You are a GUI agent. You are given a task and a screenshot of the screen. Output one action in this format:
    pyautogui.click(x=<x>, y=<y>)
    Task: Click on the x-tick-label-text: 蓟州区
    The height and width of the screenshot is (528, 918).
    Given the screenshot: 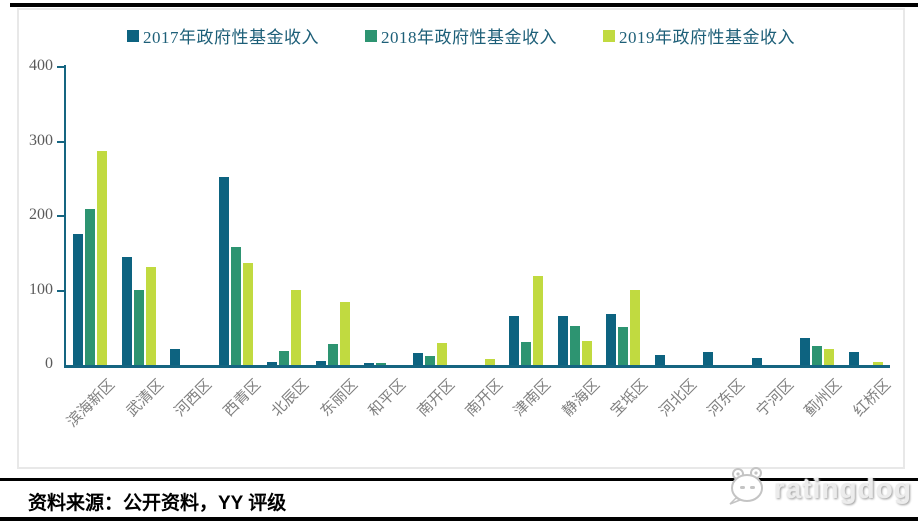 What is the action you would take?
    pyautogui.click(x=824, y=398)
    